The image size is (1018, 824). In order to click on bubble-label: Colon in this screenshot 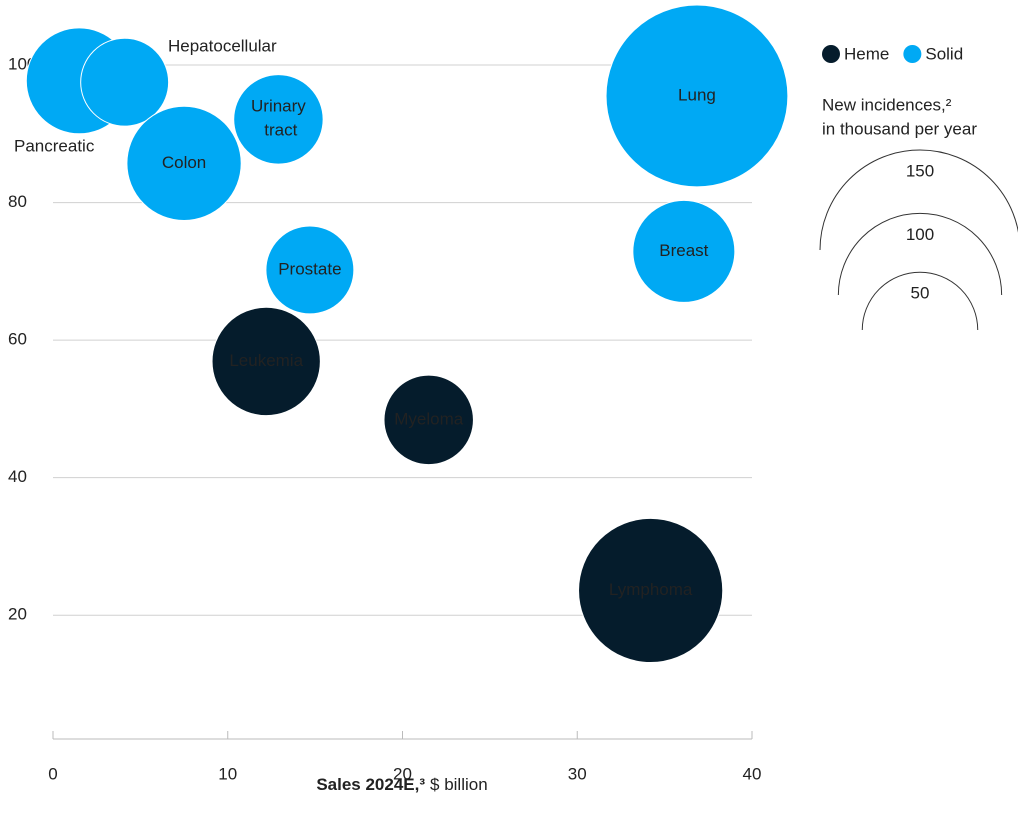, I will do `click(184, 162)`.